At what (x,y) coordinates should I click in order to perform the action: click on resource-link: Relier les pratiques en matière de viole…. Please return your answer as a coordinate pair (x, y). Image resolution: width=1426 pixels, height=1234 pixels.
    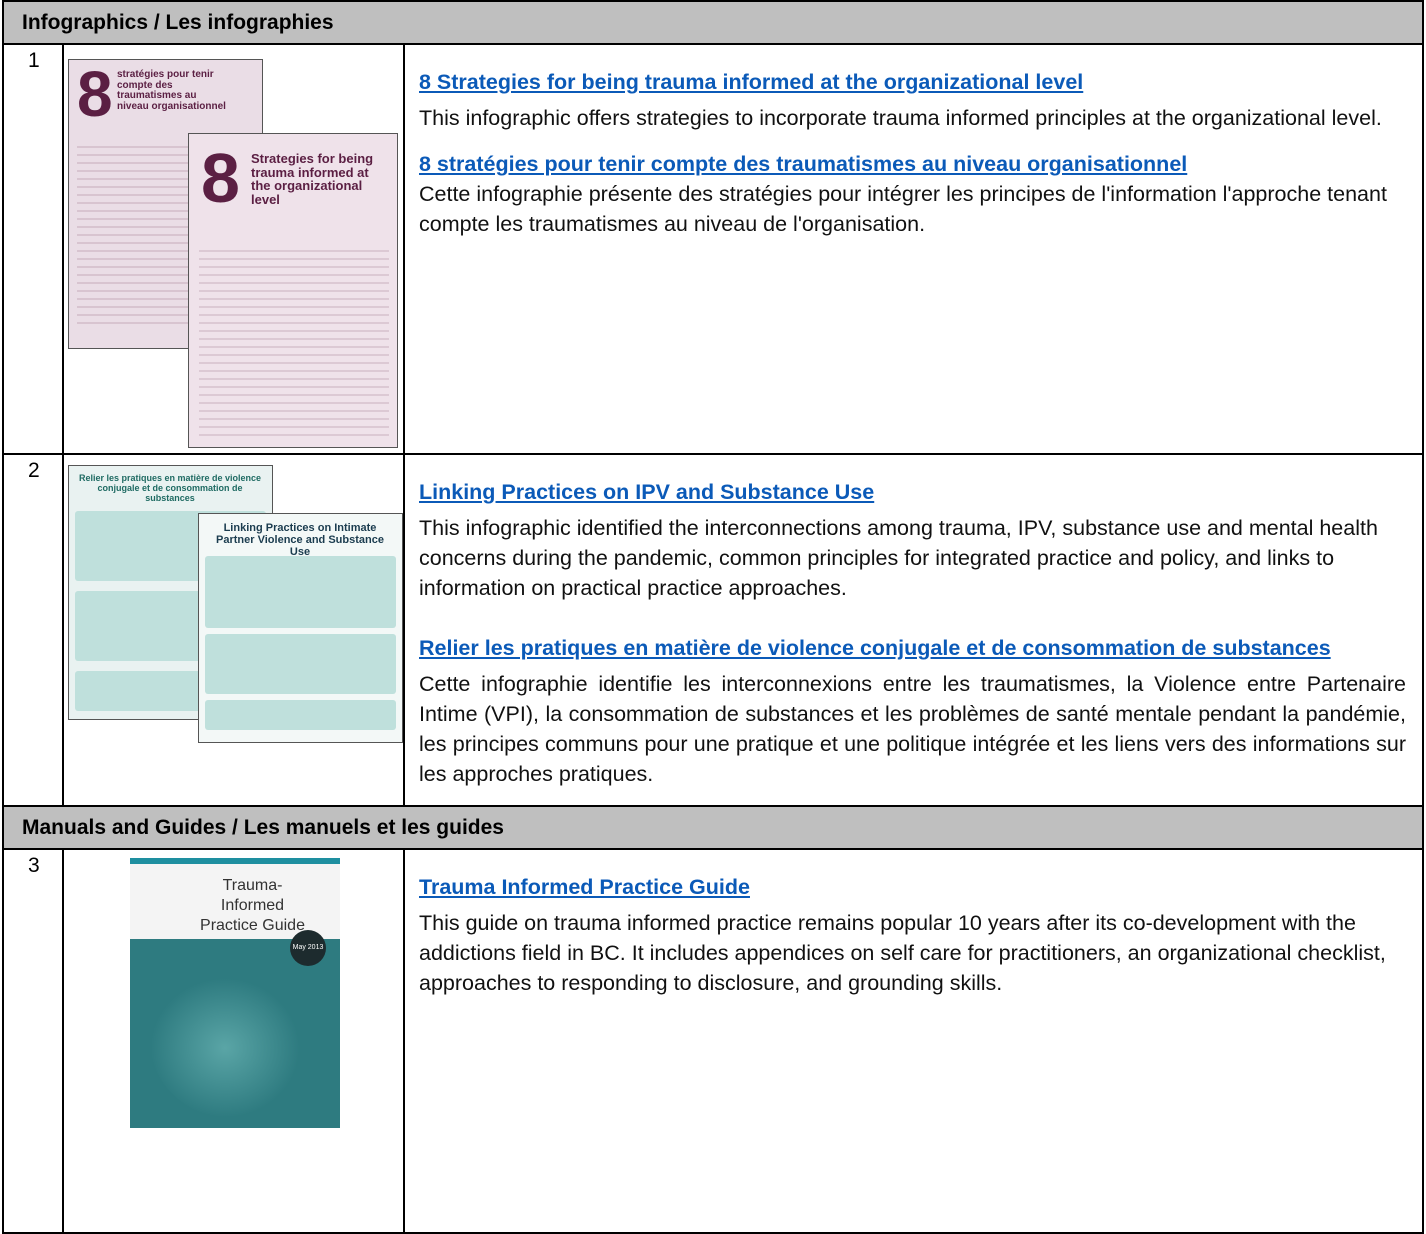
    Looking at the image, I should click on (875, 648).